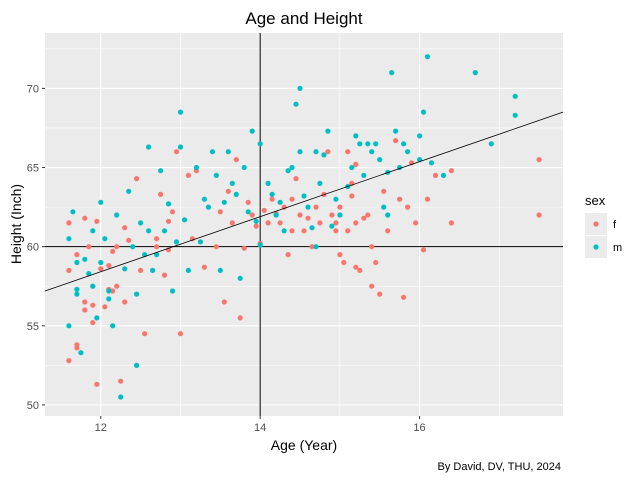 This screenshot has height=480, width=640. I want to click on y-tick-label: 65, so click(33, 169).